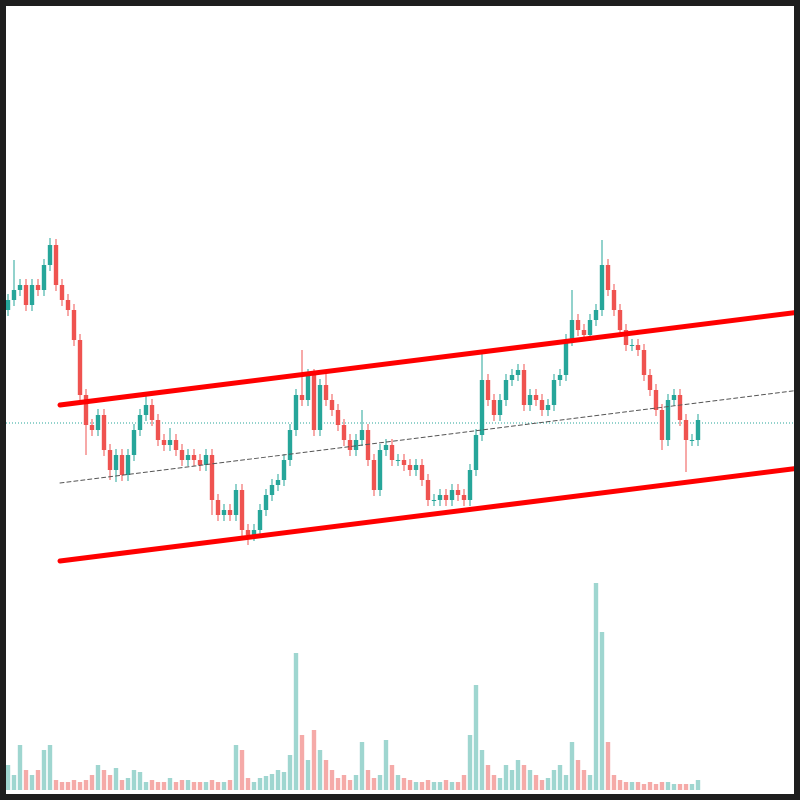 The width and height of the screenshot is (800, 800). Describe the element at coordinates (428, 514) in the screenshot. I see `channel-line` at that location.